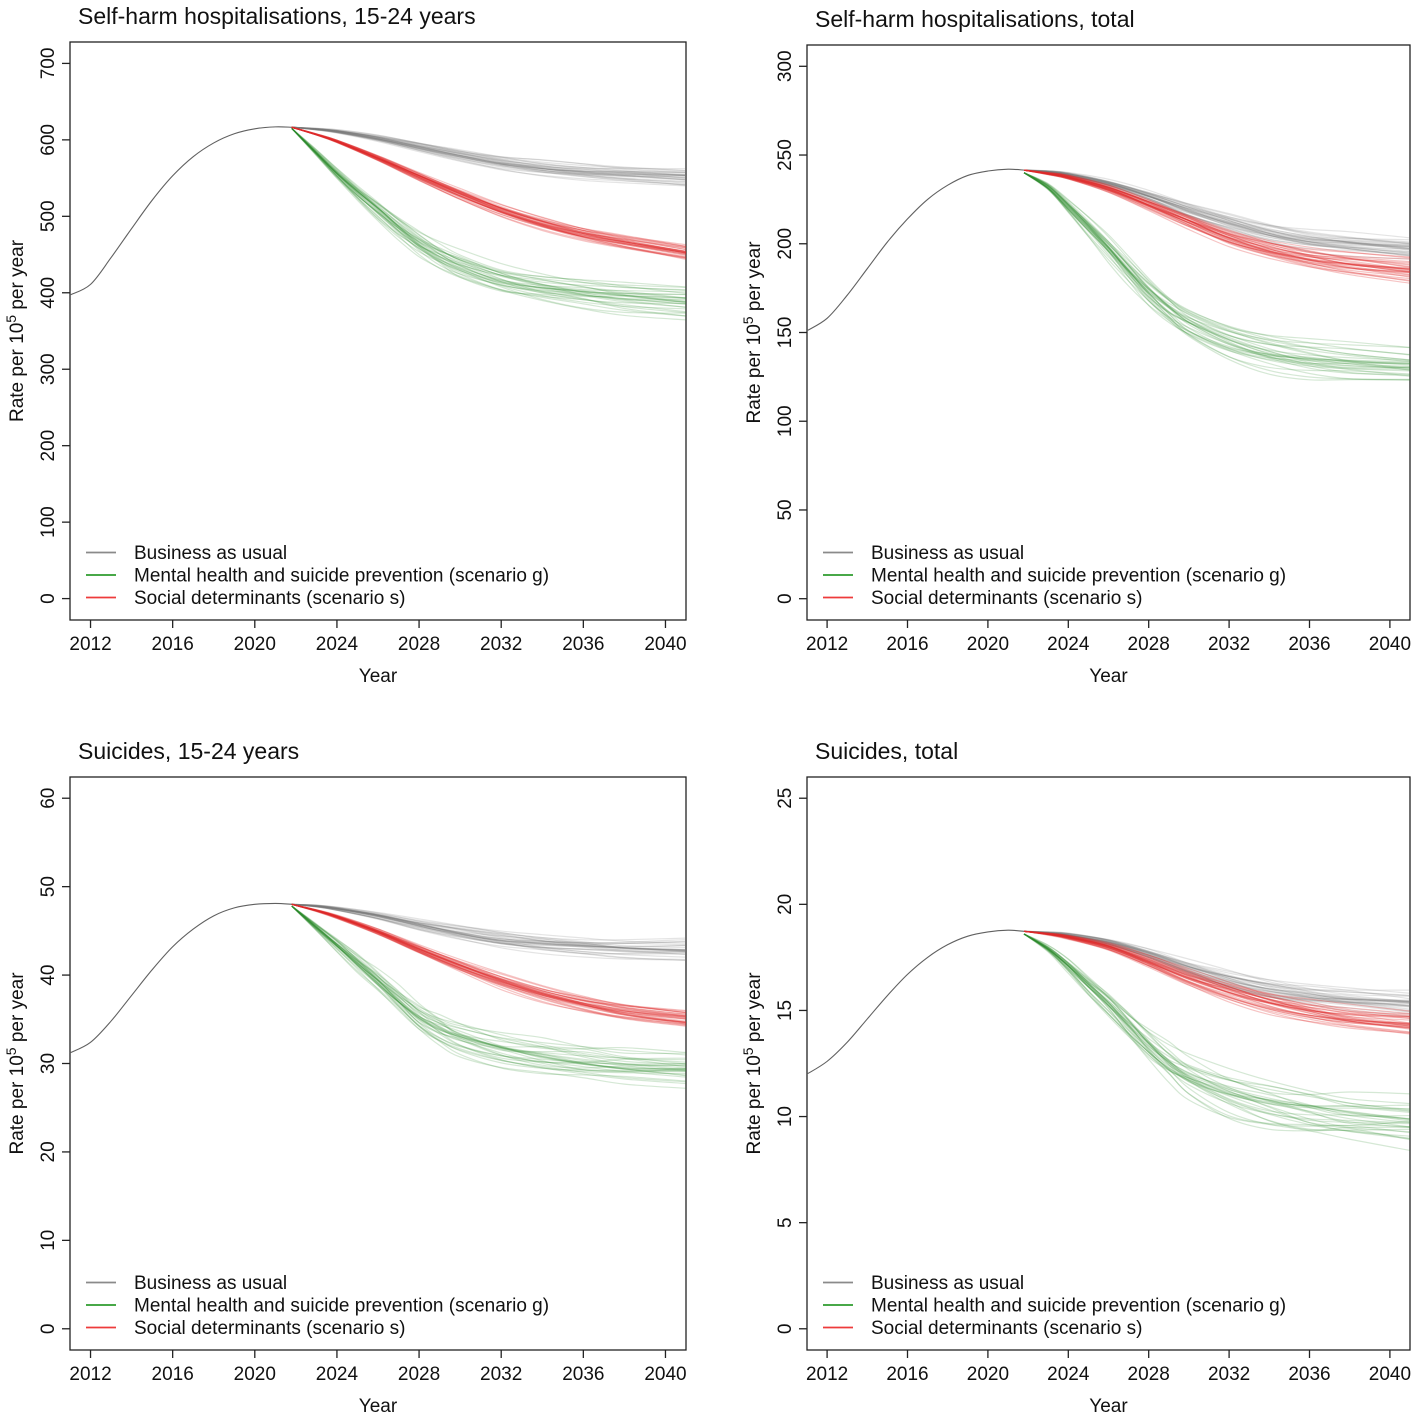 This screenshot has width=1418, height=1418. I want to click on y-tick-label: 30, so click(48, 1063).